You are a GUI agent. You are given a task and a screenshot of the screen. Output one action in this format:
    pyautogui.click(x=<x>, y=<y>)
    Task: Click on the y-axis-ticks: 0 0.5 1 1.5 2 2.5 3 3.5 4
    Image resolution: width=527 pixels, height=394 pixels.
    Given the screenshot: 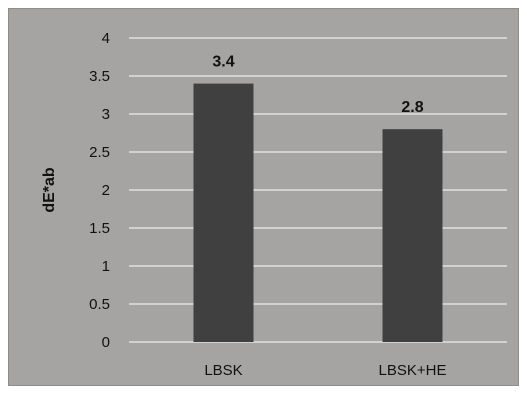 What is the action you would take?
    pyautogui.click(x=99, y=190)
    